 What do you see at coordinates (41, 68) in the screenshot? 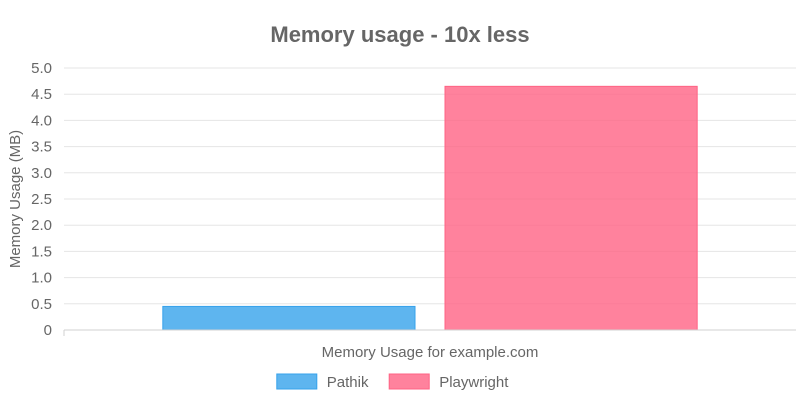
I see `y-tick-label: 5.0` at bounding box center [41, 68].